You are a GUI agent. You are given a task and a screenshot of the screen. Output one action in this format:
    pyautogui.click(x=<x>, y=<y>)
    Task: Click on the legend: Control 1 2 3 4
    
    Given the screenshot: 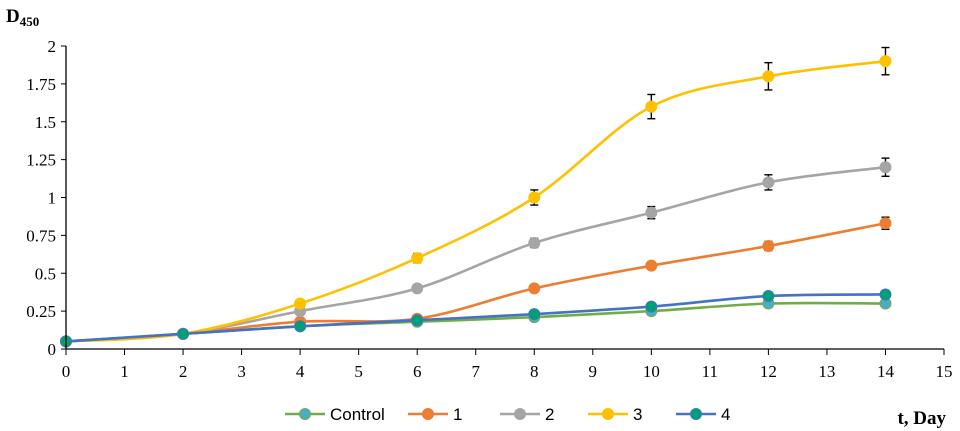 What is the action you would take?
    pyautogui.click(x=507, y=414)
    